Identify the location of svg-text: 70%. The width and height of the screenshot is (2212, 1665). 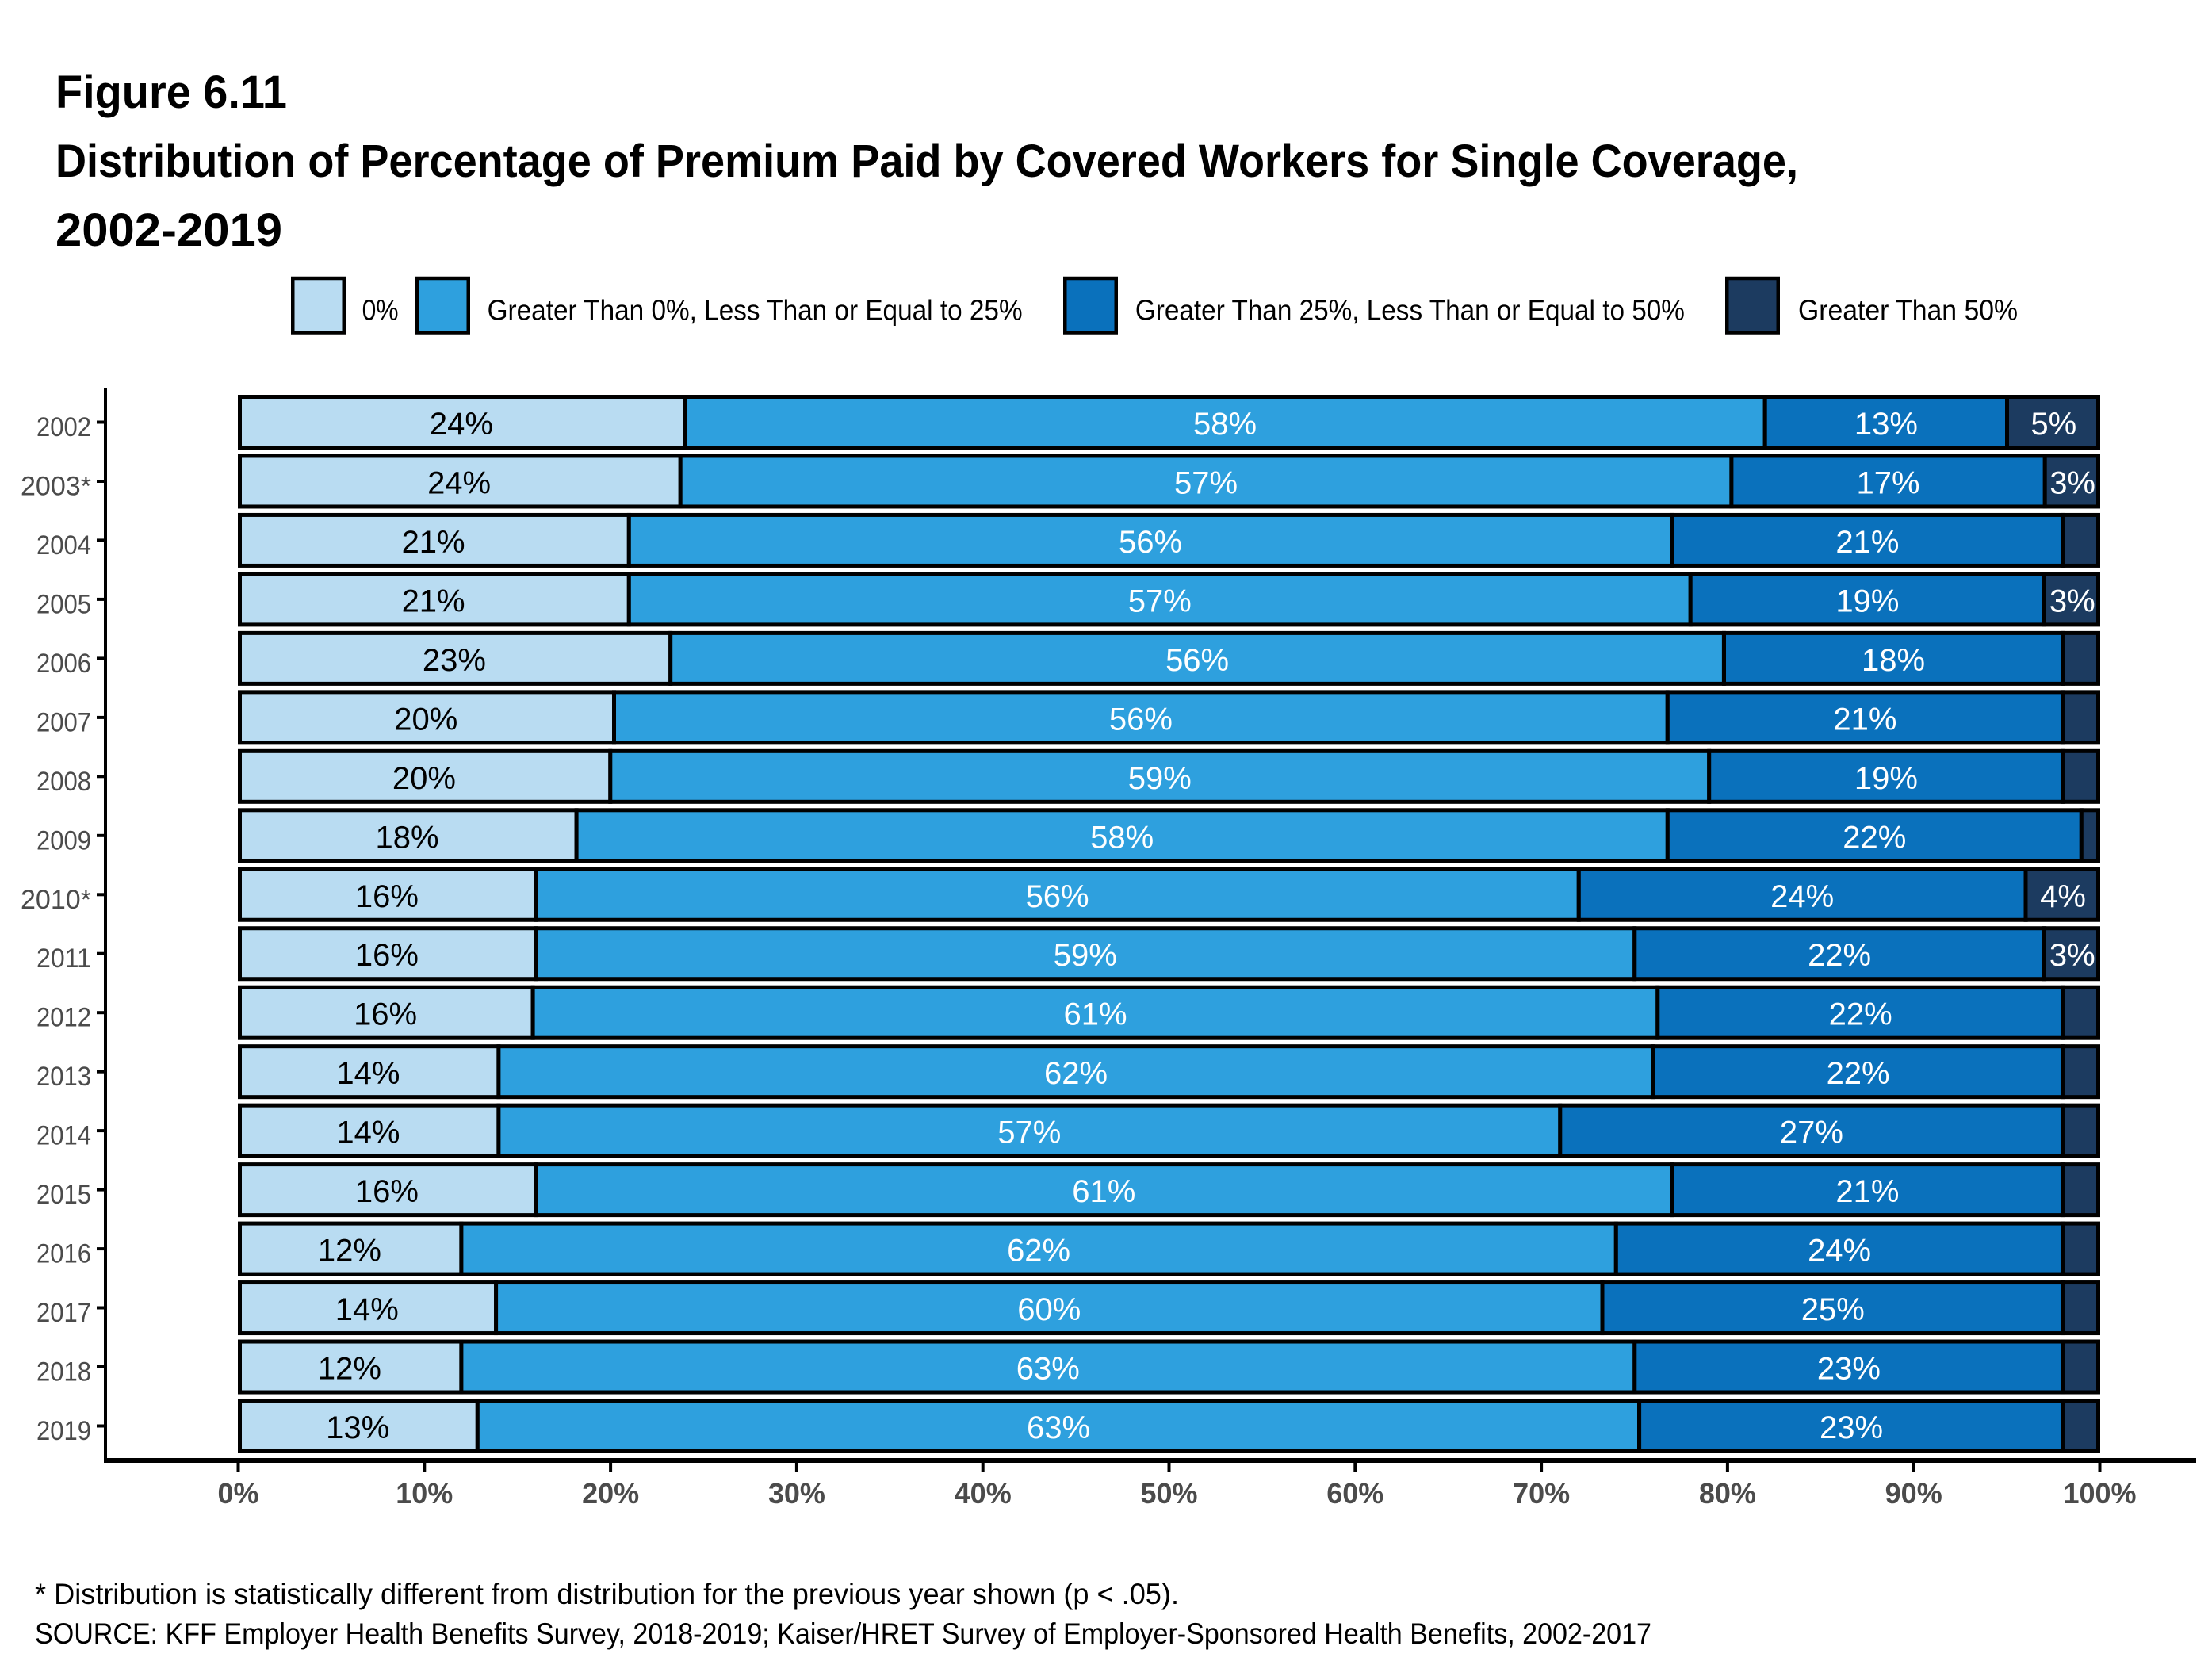
(1541, 1493).